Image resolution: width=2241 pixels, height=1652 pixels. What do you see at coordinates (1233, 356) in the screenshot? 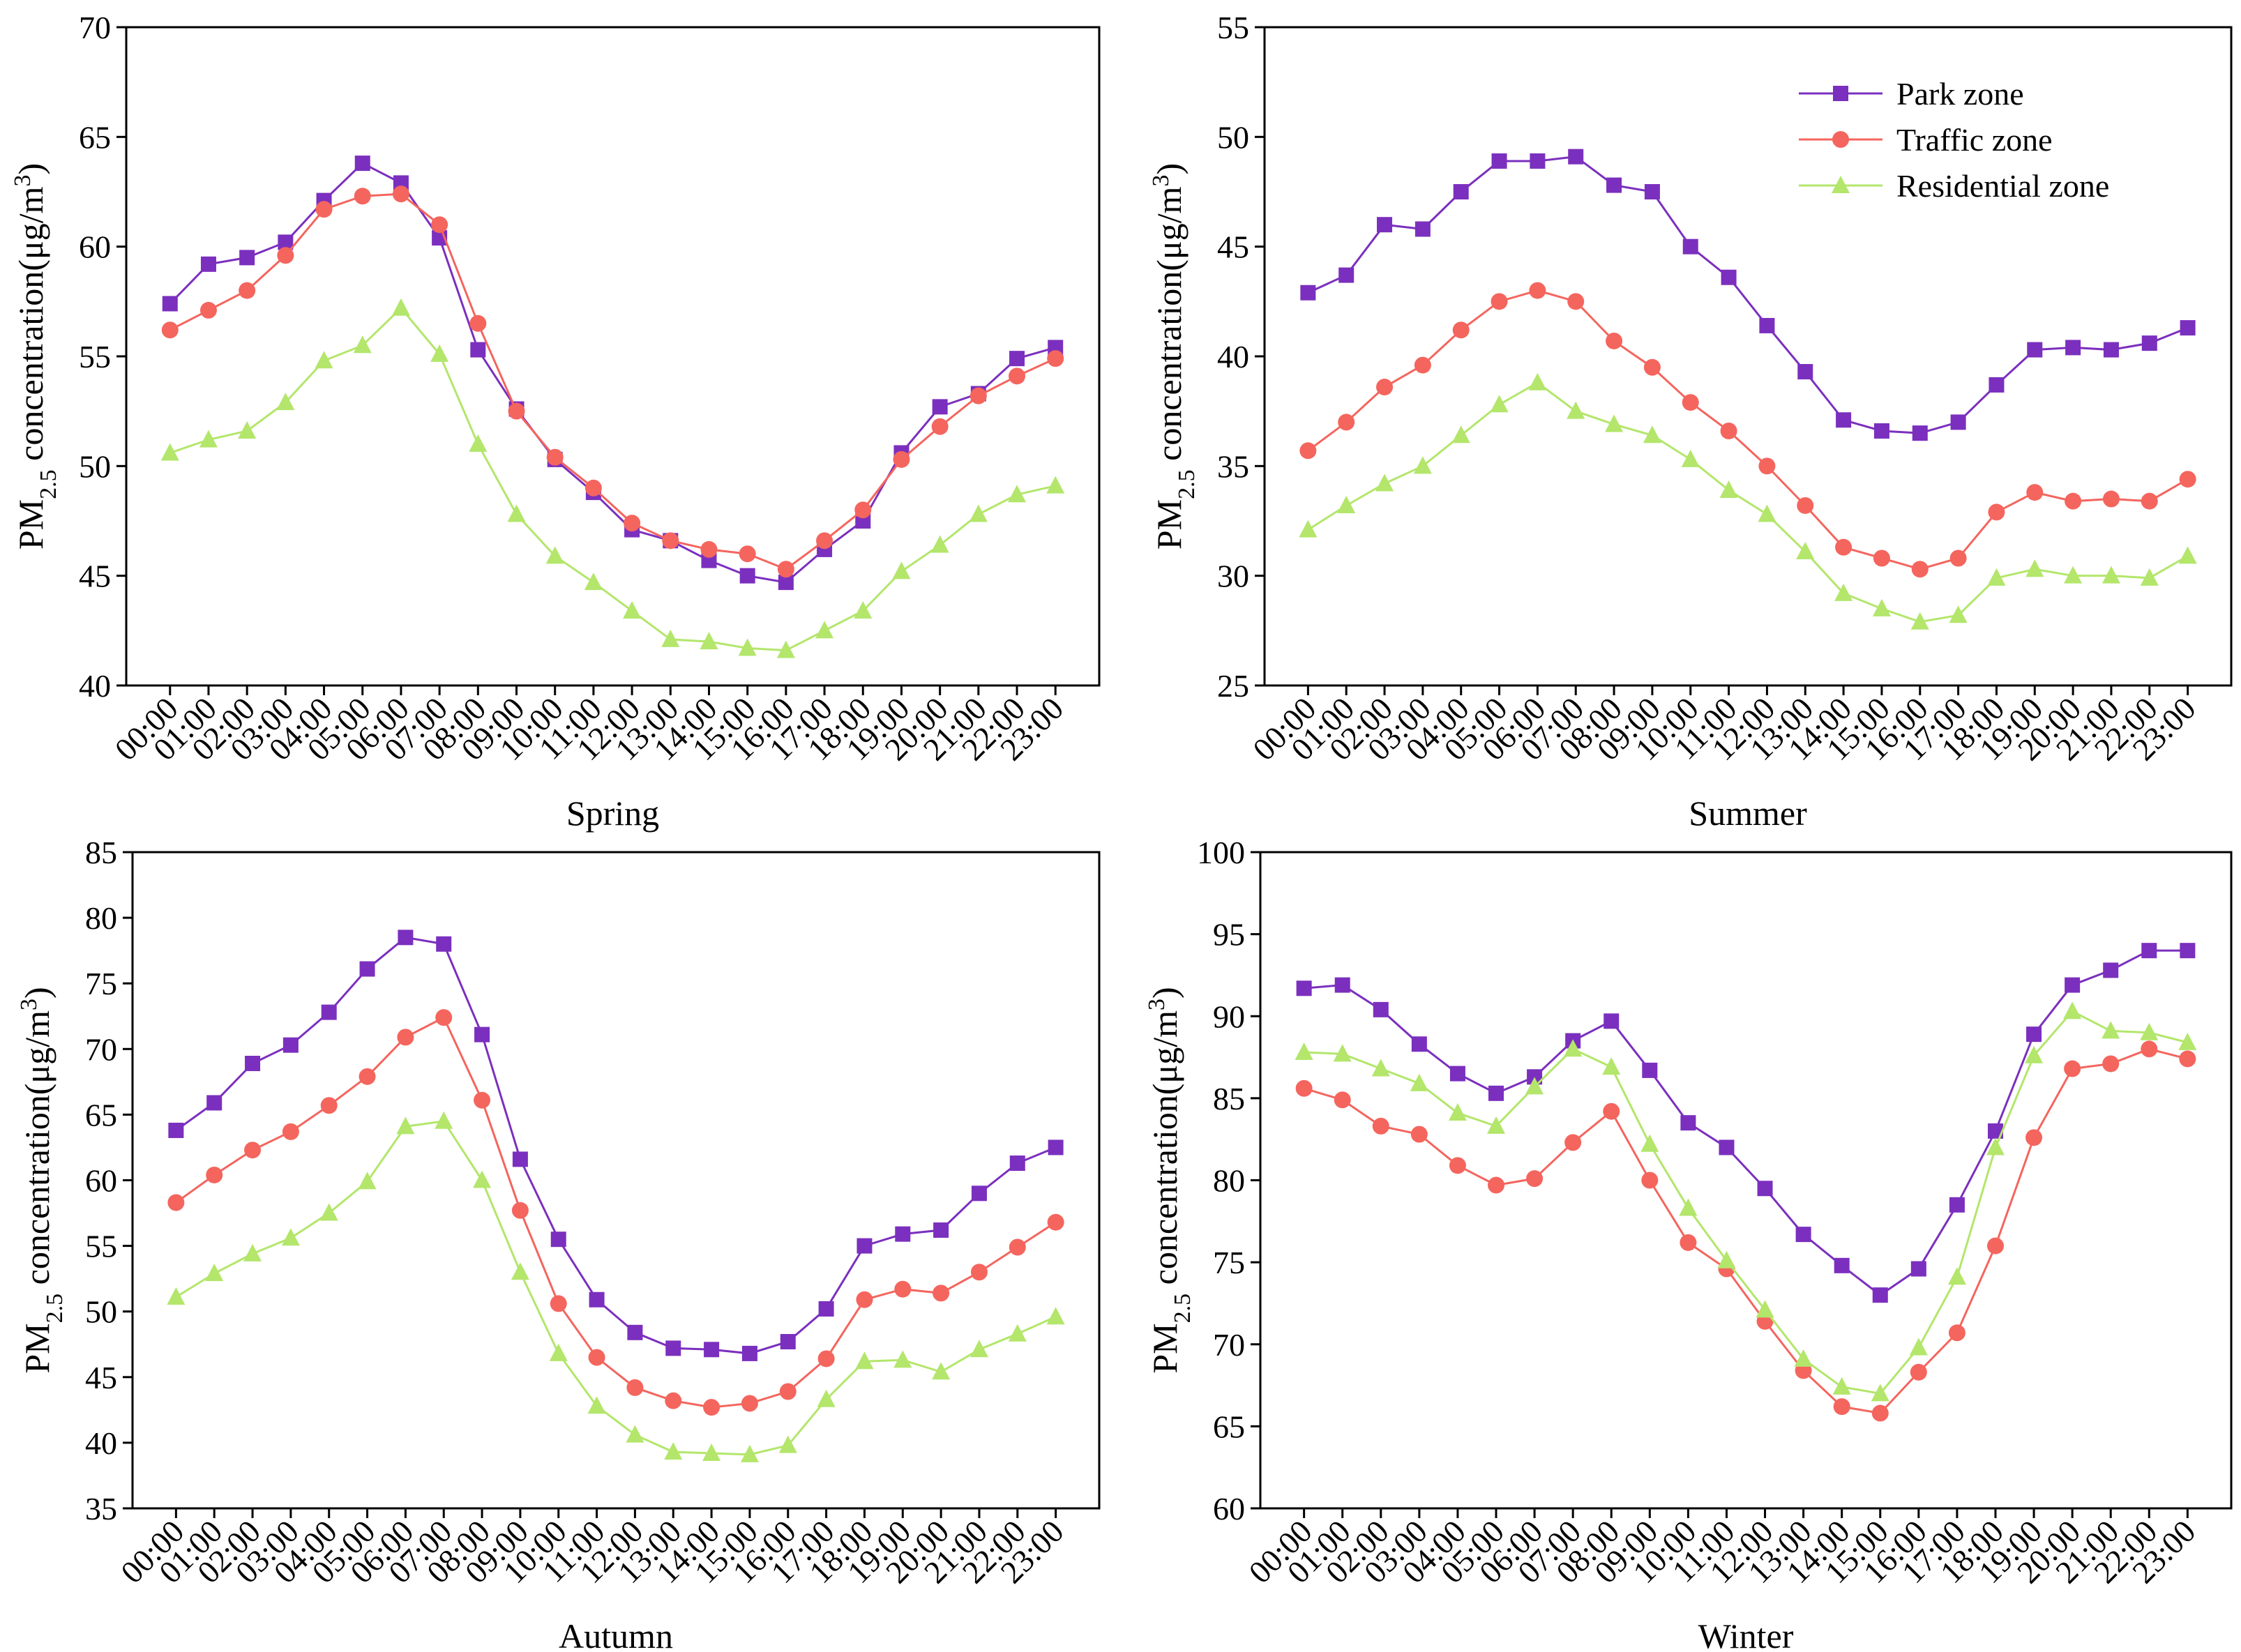
I see `y-tick-label: 40` at bounding box center [1233, 356].